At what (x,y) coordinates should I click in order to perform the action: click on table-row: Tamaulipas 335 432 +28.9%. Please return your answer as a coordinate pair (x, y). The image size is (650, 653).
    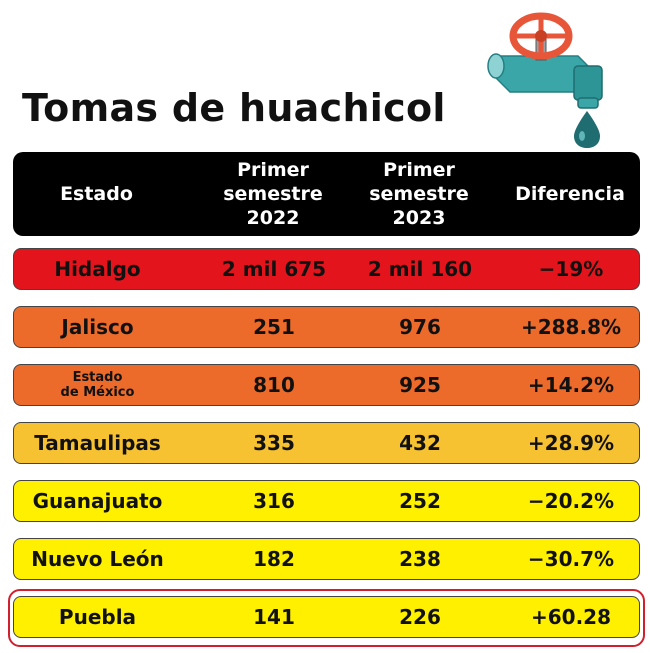
    Looking at the image, I should click on (326, 443).